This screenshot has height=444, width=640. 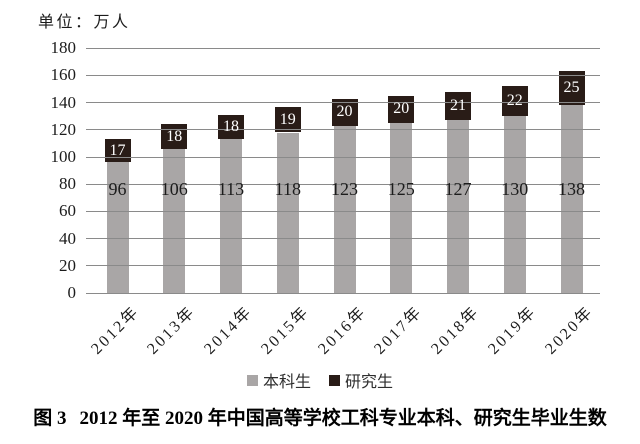 I want to click on caption-text: 2012 年至 2020 年中国高等学校工科专业本科、研究生毕业生数, so click(x=343, y=418).